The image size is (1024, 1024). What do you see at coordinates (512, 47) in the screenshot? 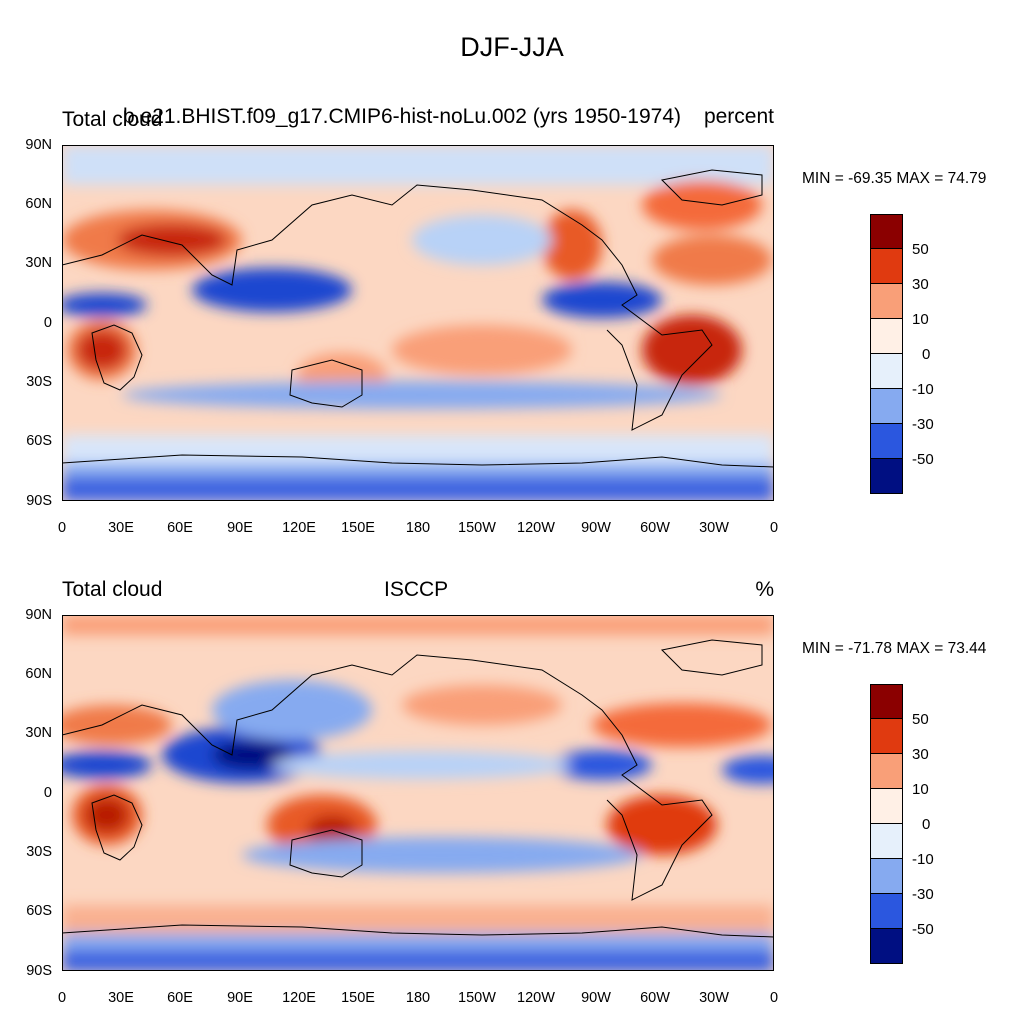
I see `figure-title: DJF-JJA` at bounding box center [512, 47].